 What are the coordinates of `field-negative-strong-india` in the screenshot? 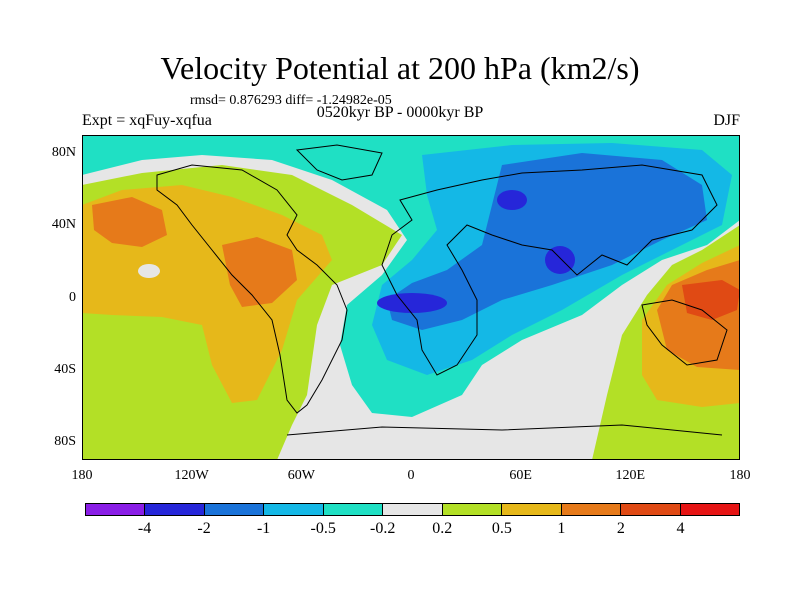 It's located at (560, 260).